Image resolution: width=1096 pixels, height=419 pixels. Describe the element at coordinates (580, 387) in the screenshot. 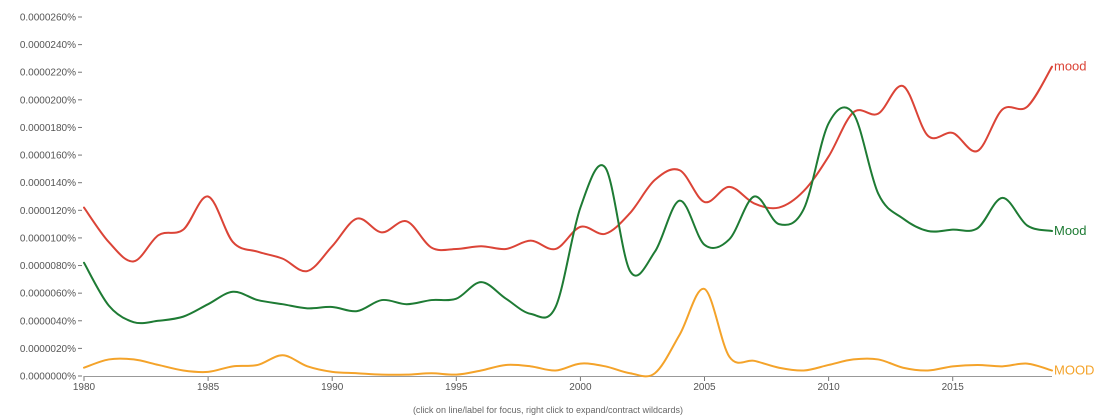

I see `x-tick-label: 2000` at that location.